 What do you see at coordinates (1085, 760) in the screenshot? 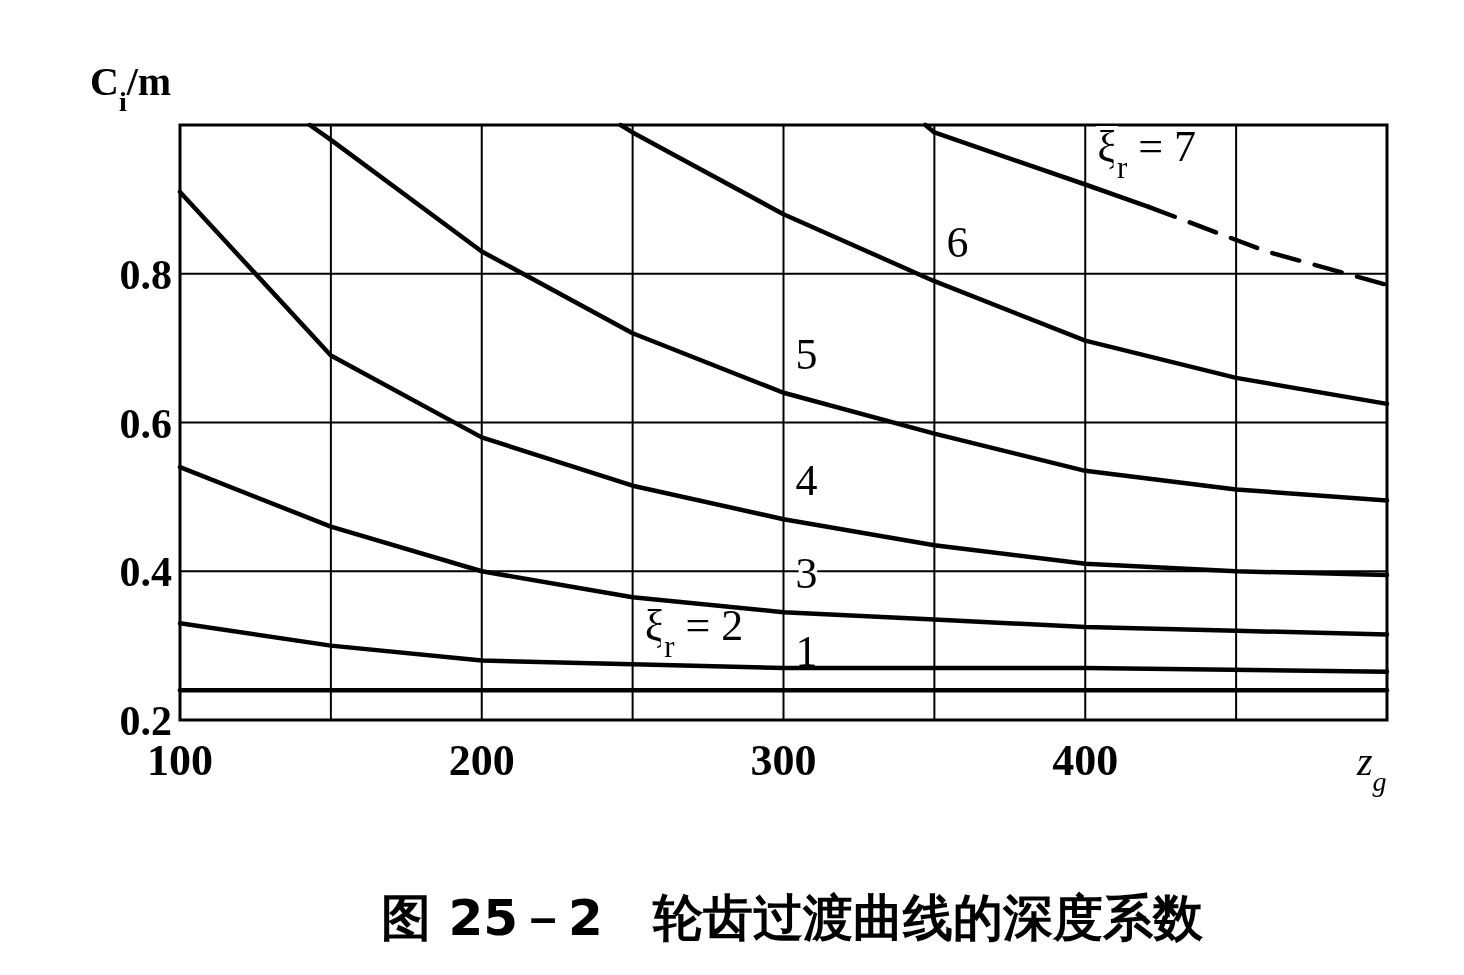
I see `x-tick-label: 400` at bounding box center [1085, 760].